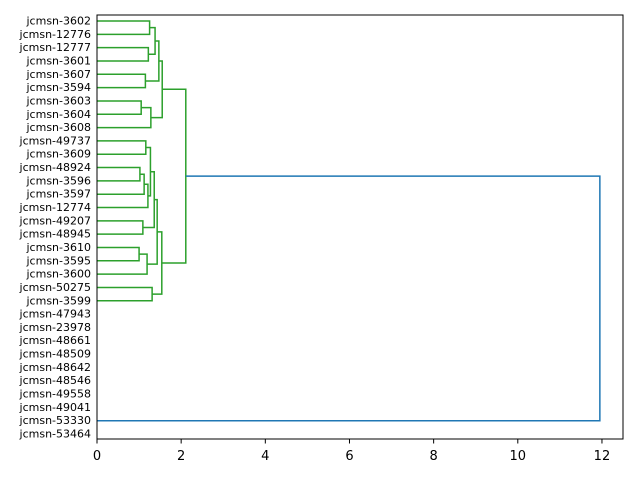  I want to click on leaf-label: jcmsn-49558, so click(55, 394).